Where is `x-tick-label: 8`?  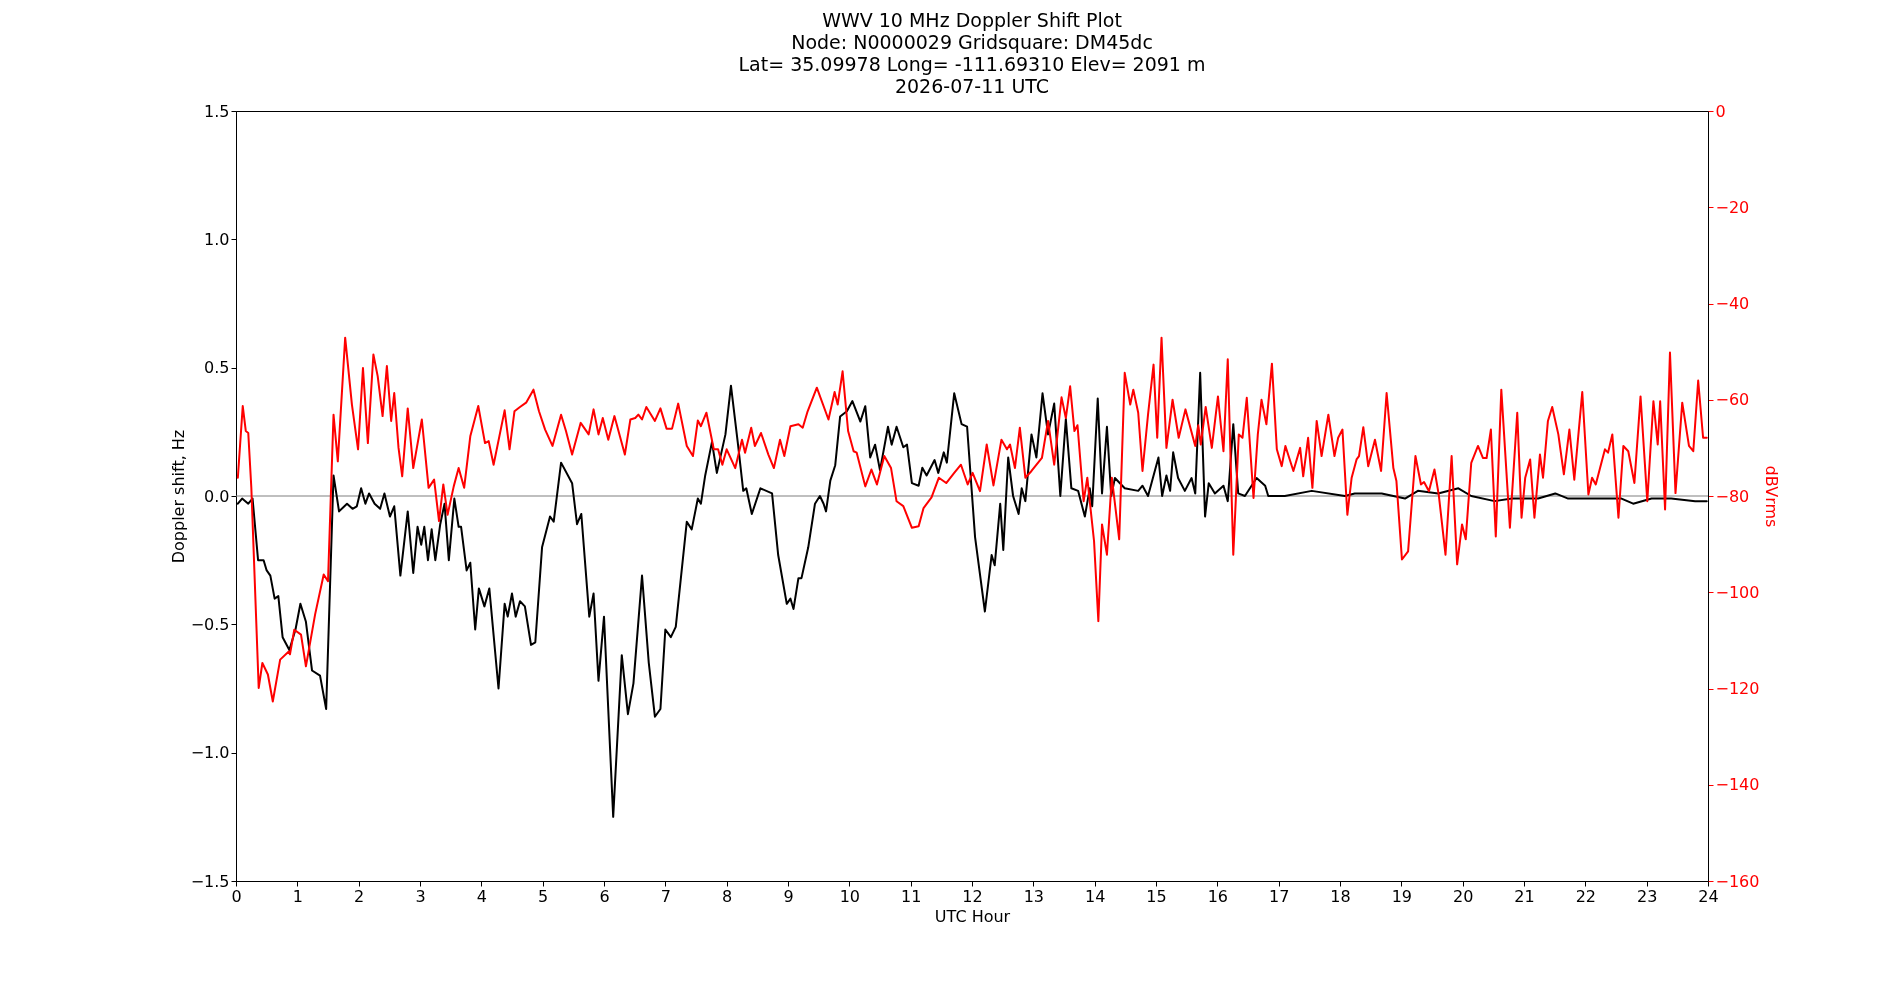
x-tick-label: 8 is located at coordinates (727, 896).